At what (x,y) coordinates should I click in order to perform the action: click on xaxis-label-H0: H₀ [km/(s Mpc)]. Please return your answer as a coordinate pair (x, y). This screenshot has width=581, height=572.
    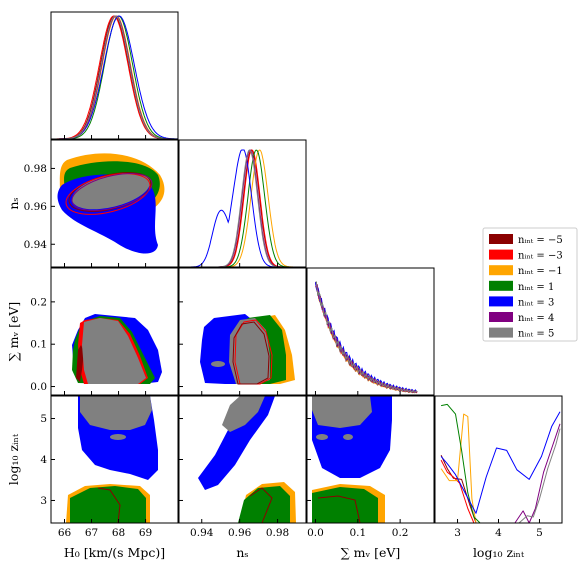
    Looking at the image, I should click on (114, 552).